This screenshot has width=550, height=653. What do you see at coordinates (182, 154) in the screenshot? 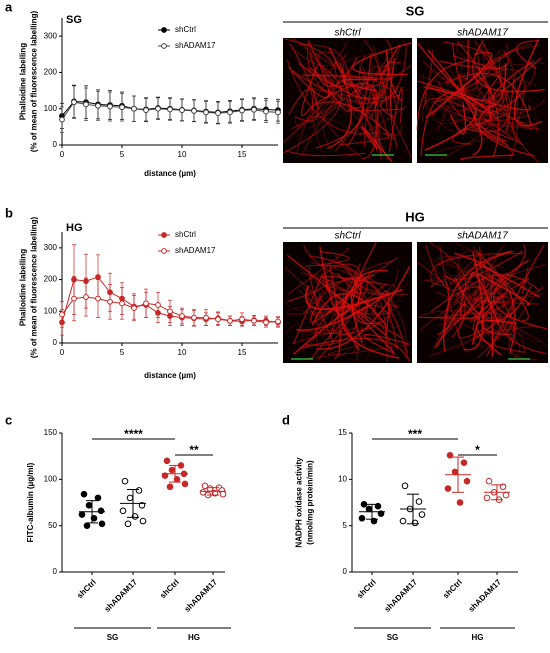
I see `x-tick-label: 10` at bounding box center [182, 154].